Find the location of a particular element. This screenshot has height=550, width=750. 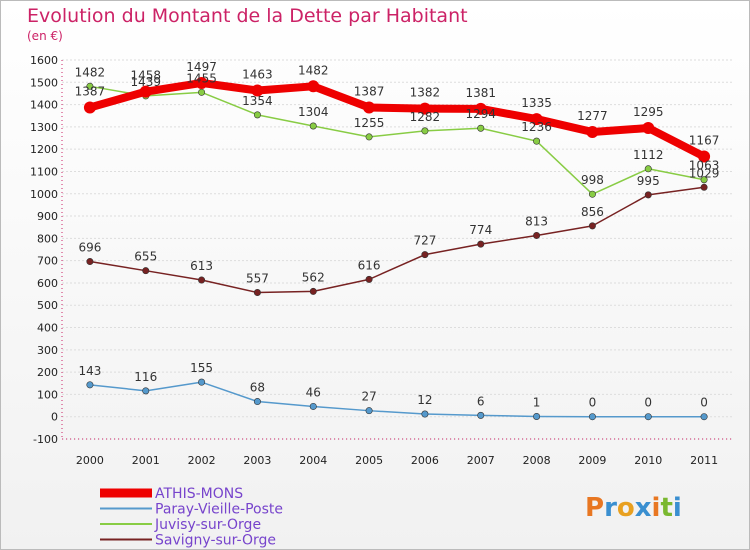

data-label: 1295 is located at coordinates (648, 112).